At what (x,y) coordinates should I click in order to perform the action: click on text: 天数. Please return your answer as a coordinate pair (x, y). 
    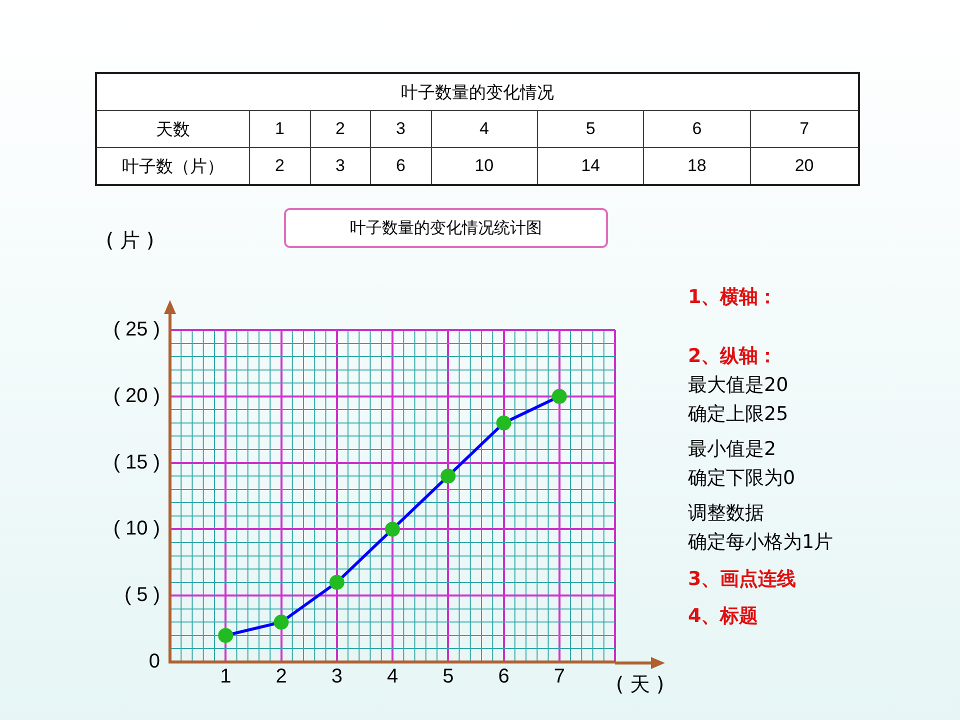
    Looking at the image, I should click on (173, 129).